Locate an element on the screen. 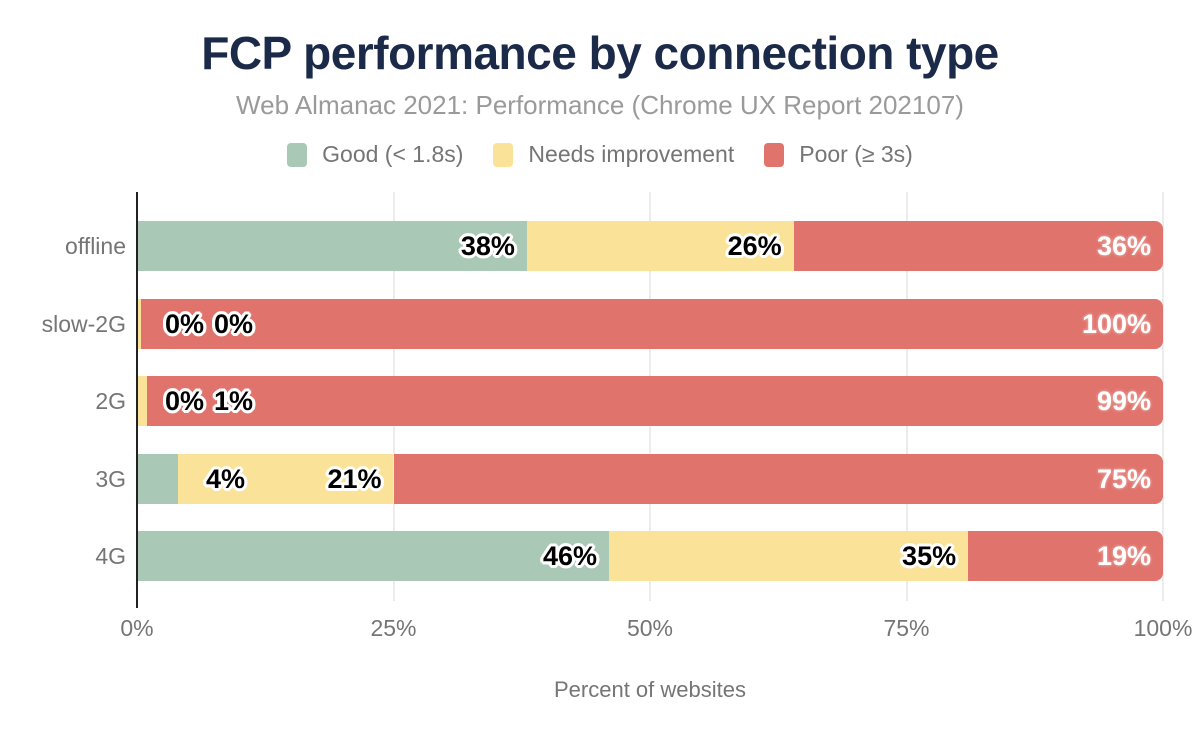 This screenshot has width=1200, height=742. bar-row-offline: 38% 26% 36% is located at coordinates (650, 246).